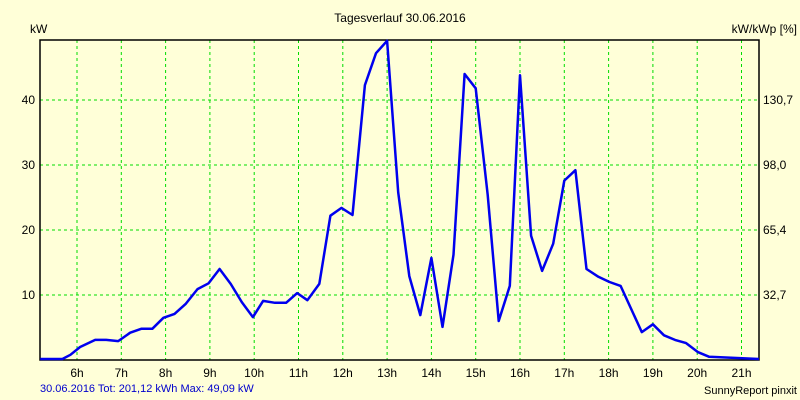 This screenshot has width=800, height=400. What do you see at coordinates (775, 165) in the screenshot?
I see `right-axis-tick: 98,0` at bounding box center [775, 165].